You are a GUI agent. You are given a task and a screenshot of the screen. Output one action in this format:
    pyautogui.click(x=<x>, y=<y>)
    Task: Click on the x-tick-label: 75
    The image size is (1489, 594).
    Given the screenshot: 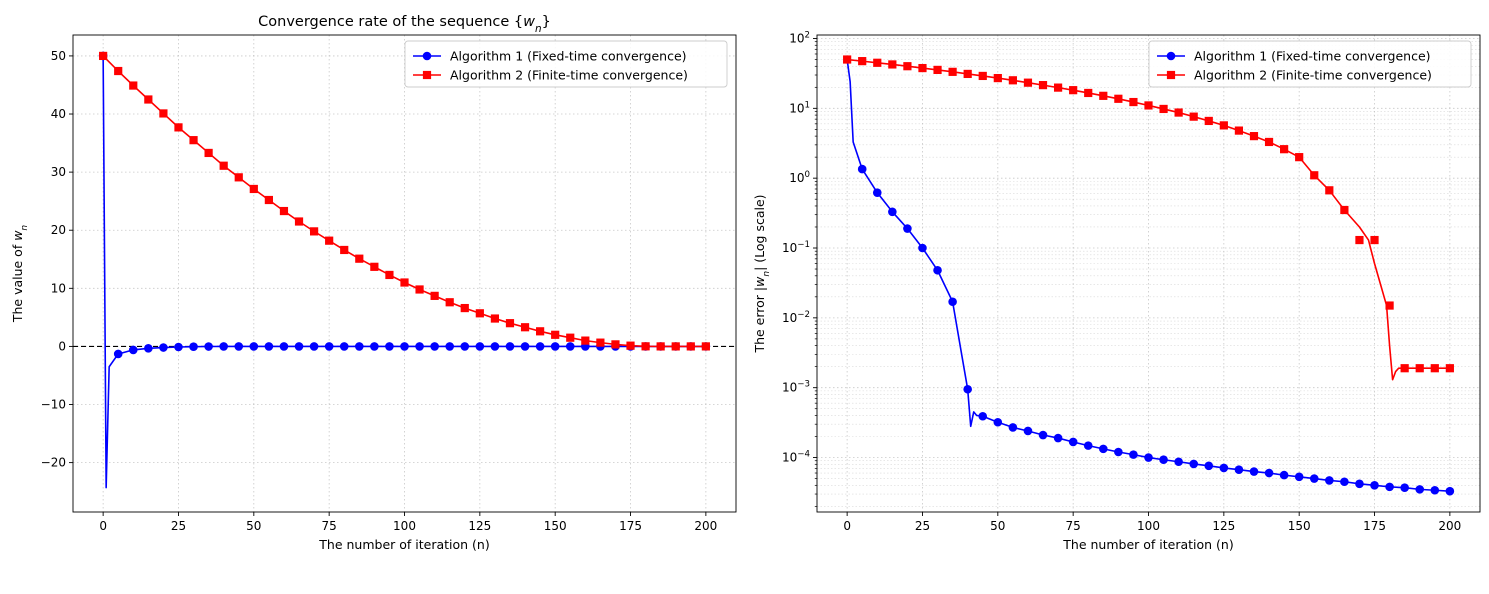 What is the action you would take?
    pyautogui.click(x=1073, y=526)
    